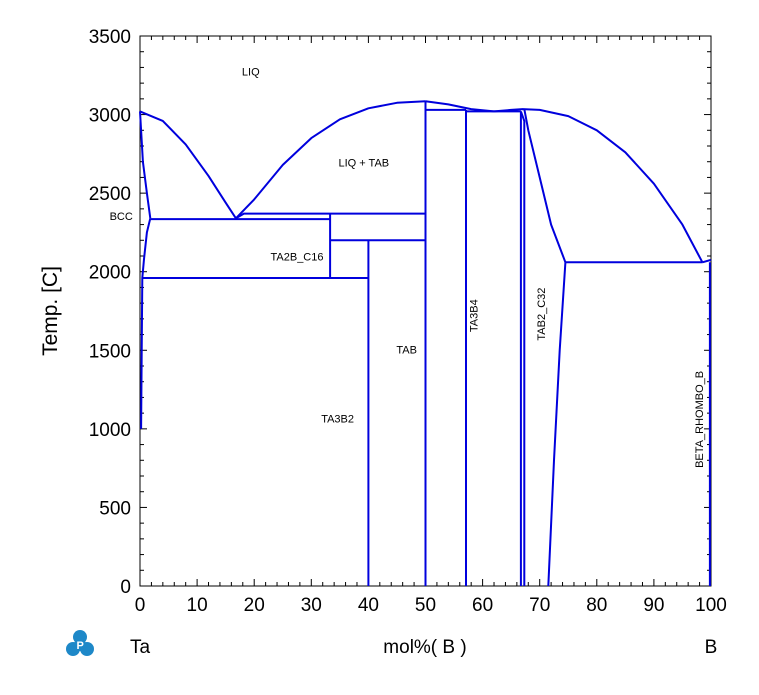 Image resolution: width=759 pixels, height=695 pixels. I want to click on x-tick-label: 20, so click(254, 605).